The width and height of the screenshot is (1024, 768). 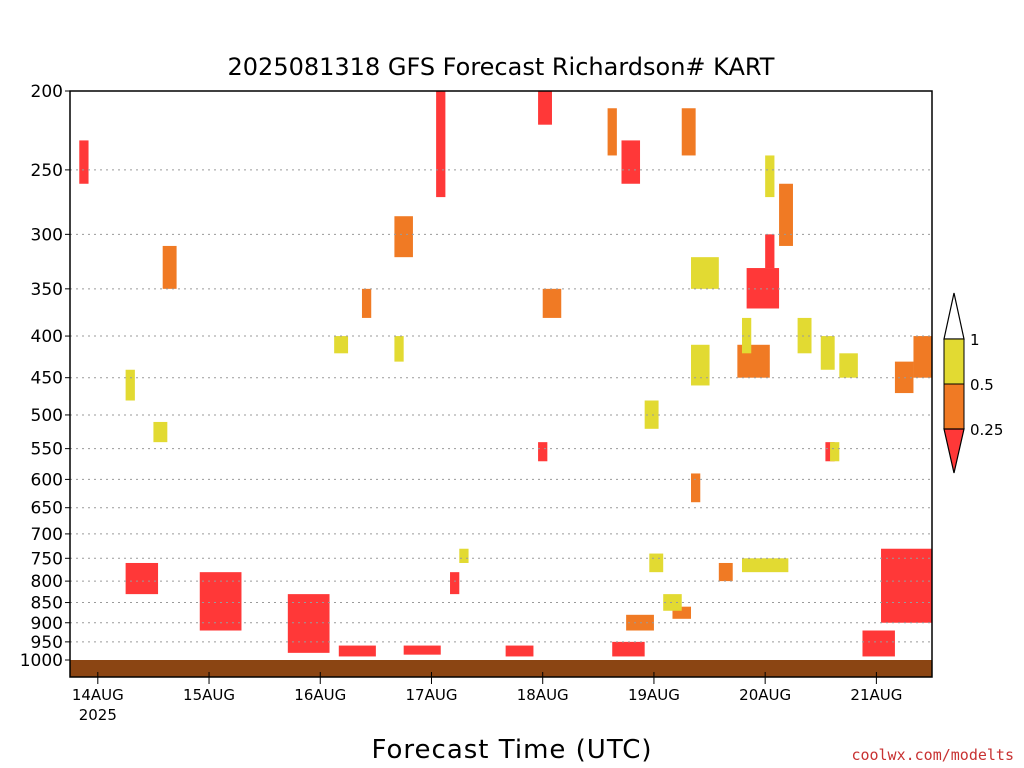 I want to click on colorbar-label-1: 1, so click(x=975, y=340).